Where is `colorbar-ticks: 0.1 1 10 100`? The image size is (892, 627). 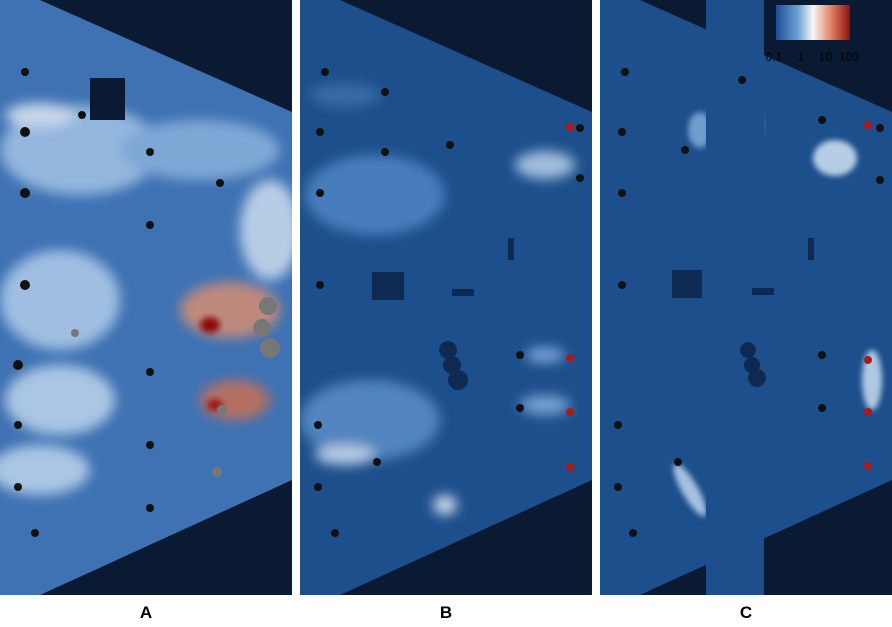
colorbar-ticks: 0.1 1 10 100 is located at coordinates (813, 57).